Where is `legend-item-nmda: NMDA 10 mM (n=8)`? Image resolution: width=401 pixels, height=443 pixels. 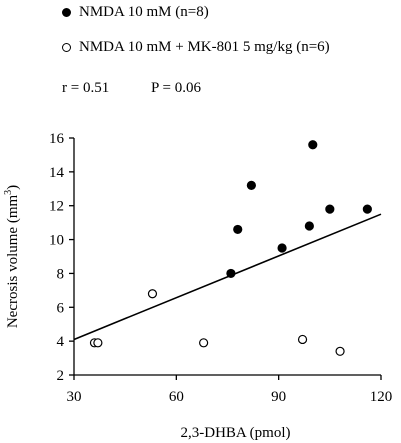
legend-item-nmda: NMDA 10 mM (n=8) is located at coordinates (135, 12).